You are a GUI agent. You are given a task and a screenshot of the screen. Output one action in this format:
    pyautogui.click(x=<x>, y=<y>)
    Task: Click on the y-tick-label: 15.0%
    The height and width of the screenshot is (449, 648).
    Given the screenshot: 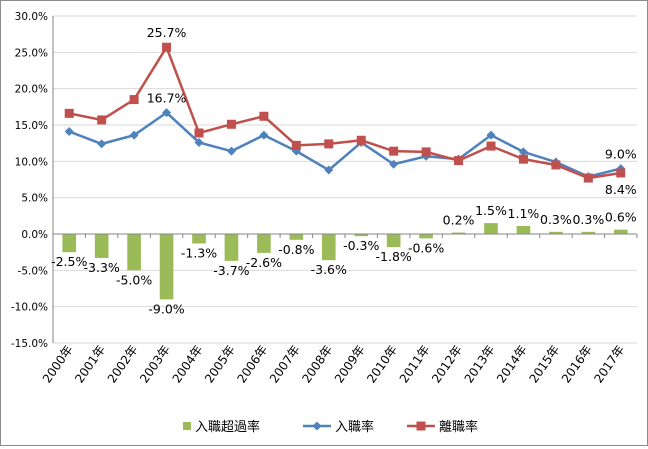 What is the action you would take?
    pyautogui.click(x=31, y=126)
    